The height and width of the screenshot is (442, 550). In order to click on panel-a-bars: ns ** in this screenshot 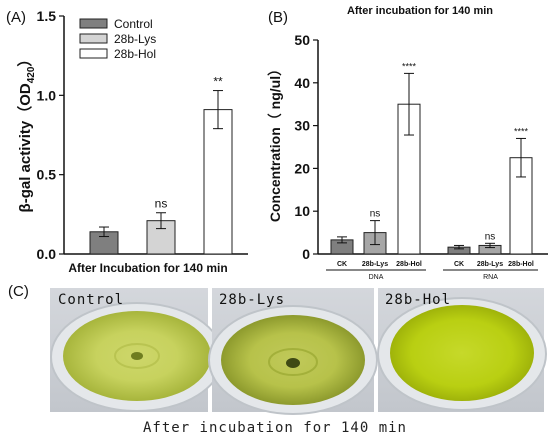, I will do `click(161, 165)`.